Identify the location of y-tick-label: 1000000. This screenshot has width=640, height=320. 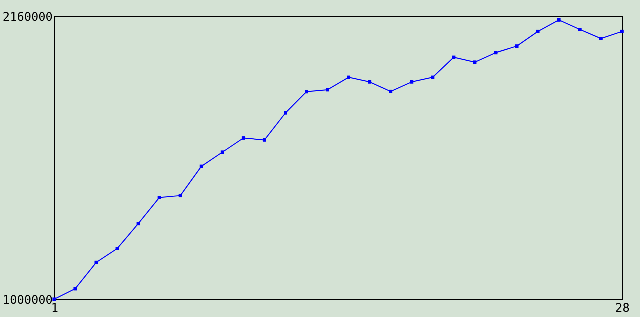
(27, 299).